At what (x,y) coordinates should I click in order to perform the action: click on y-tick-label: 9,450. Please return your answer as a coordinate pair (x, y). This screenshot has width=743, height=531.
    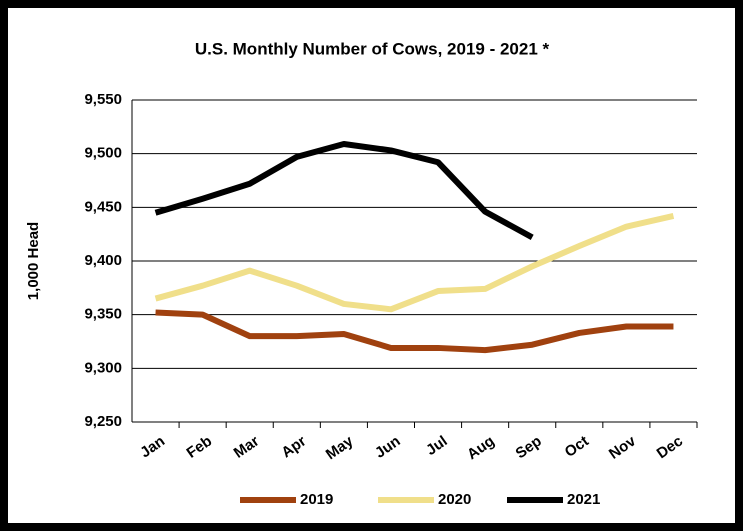
    Looking at the image, I should click on (103, 206).